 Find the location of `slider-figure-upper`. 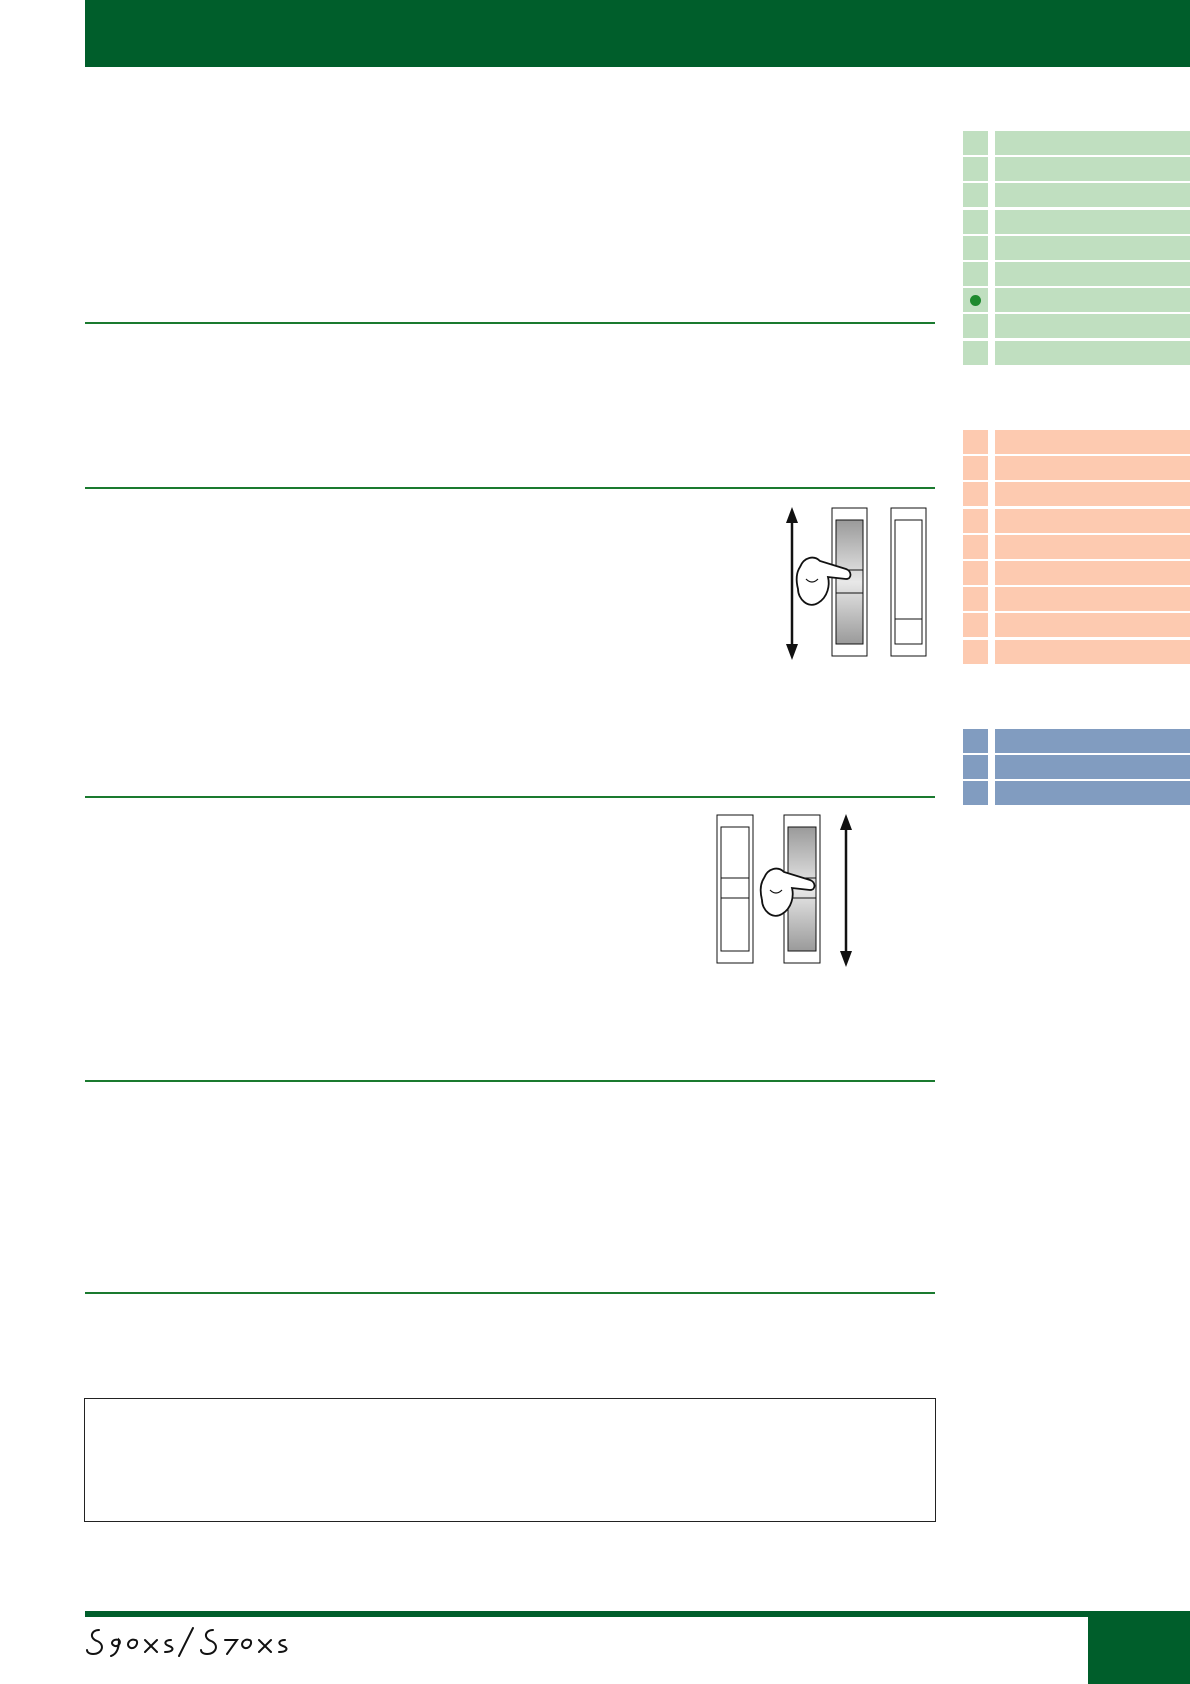

slider-figure-upper is located at coordinates (856, 583).